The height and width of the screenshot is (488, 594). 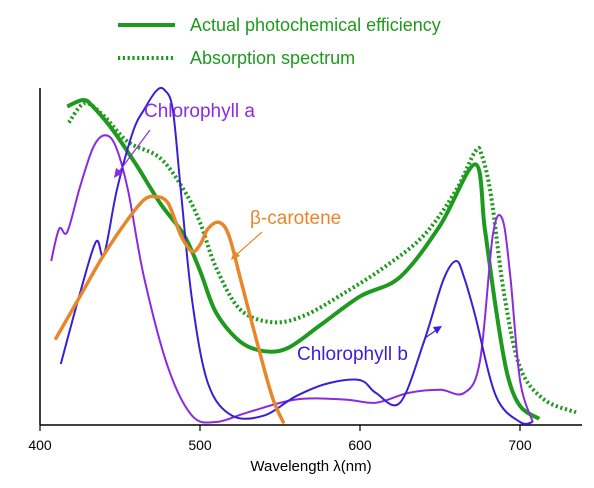 I want to click on annotation-chlorophyll-b: Chlorophyll b, so click(x=352, y=354).